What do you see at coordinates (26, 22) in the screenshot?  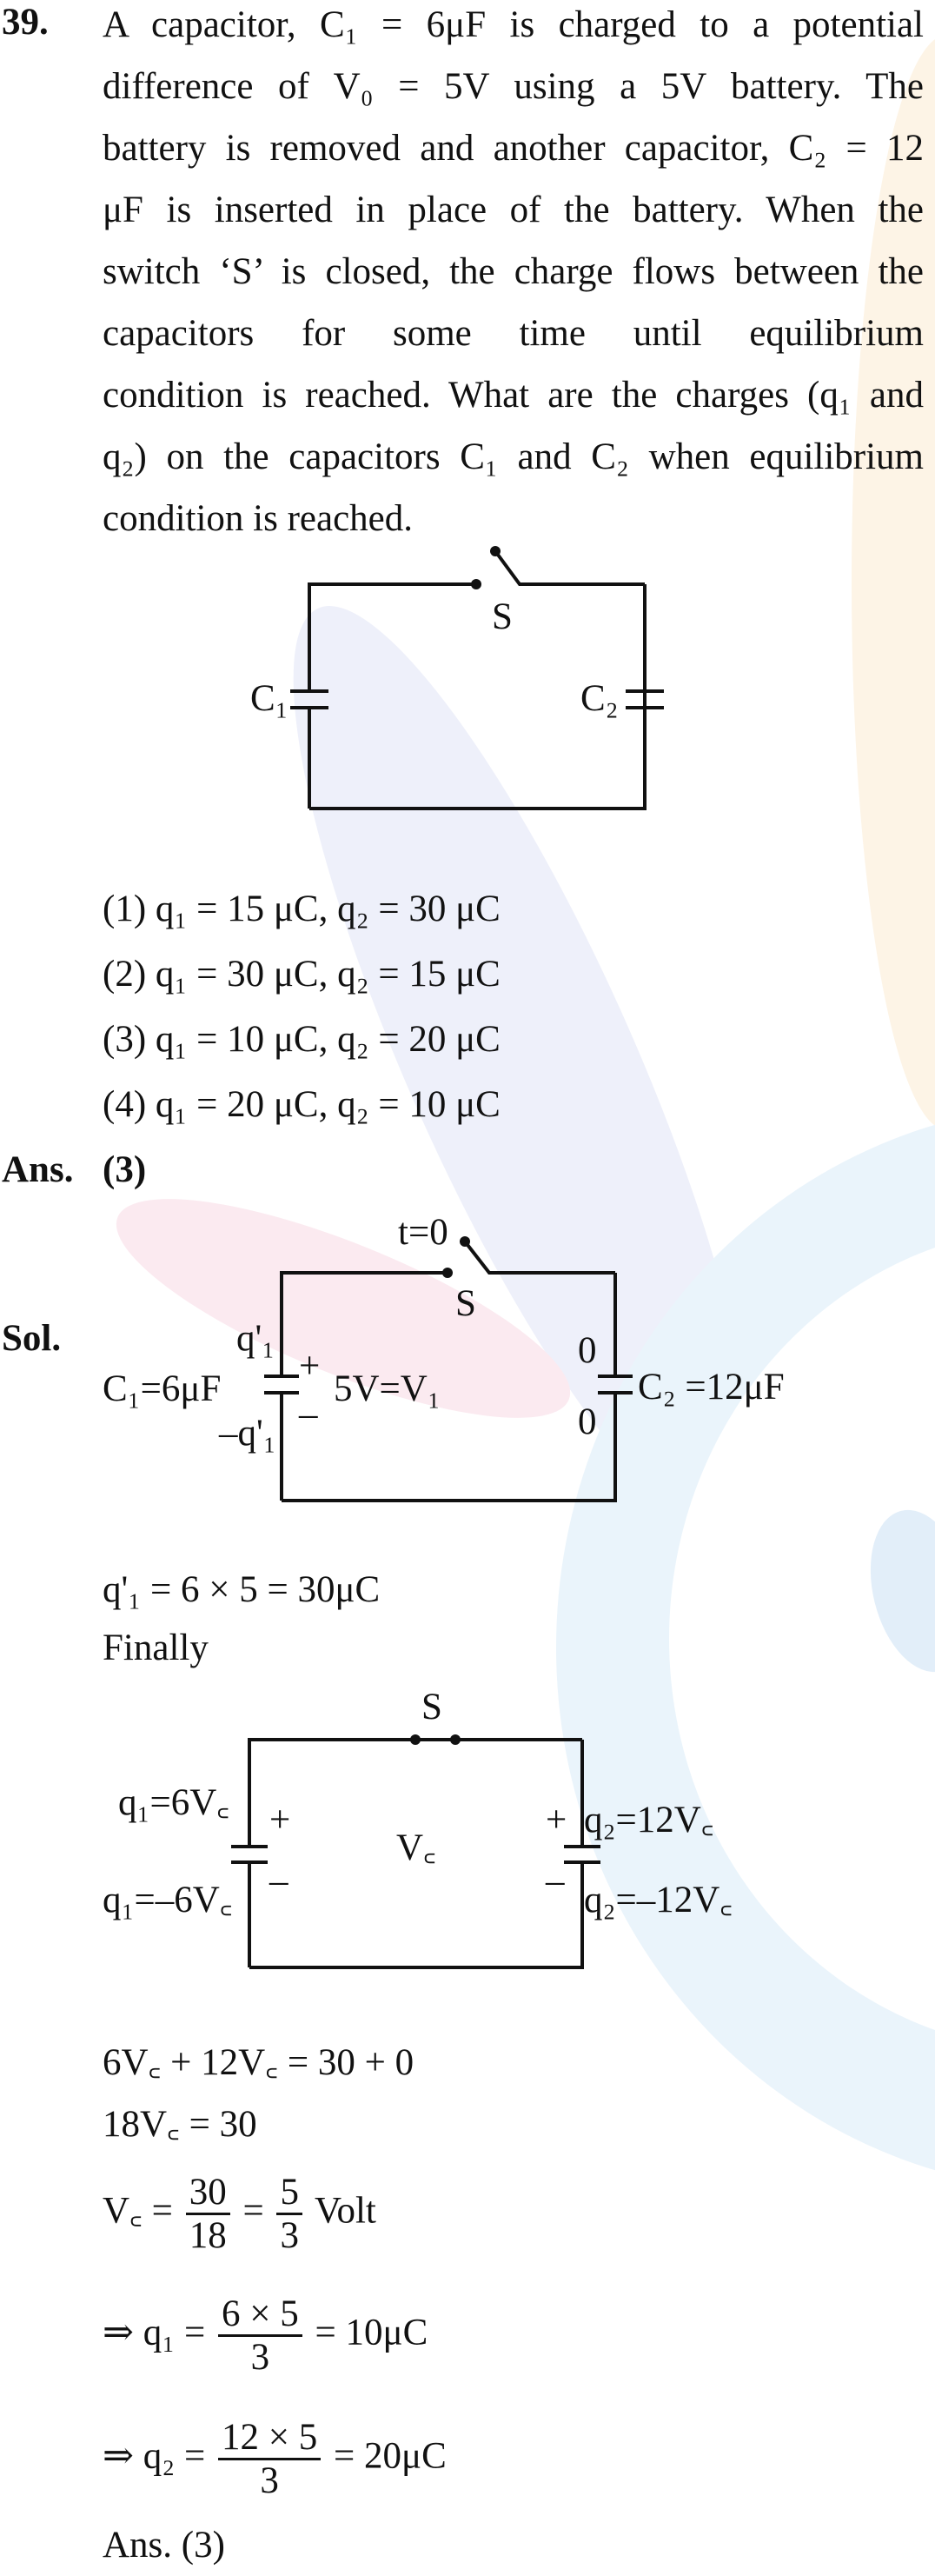 I see `question-number: 39.` at bounding box center [26, 22].